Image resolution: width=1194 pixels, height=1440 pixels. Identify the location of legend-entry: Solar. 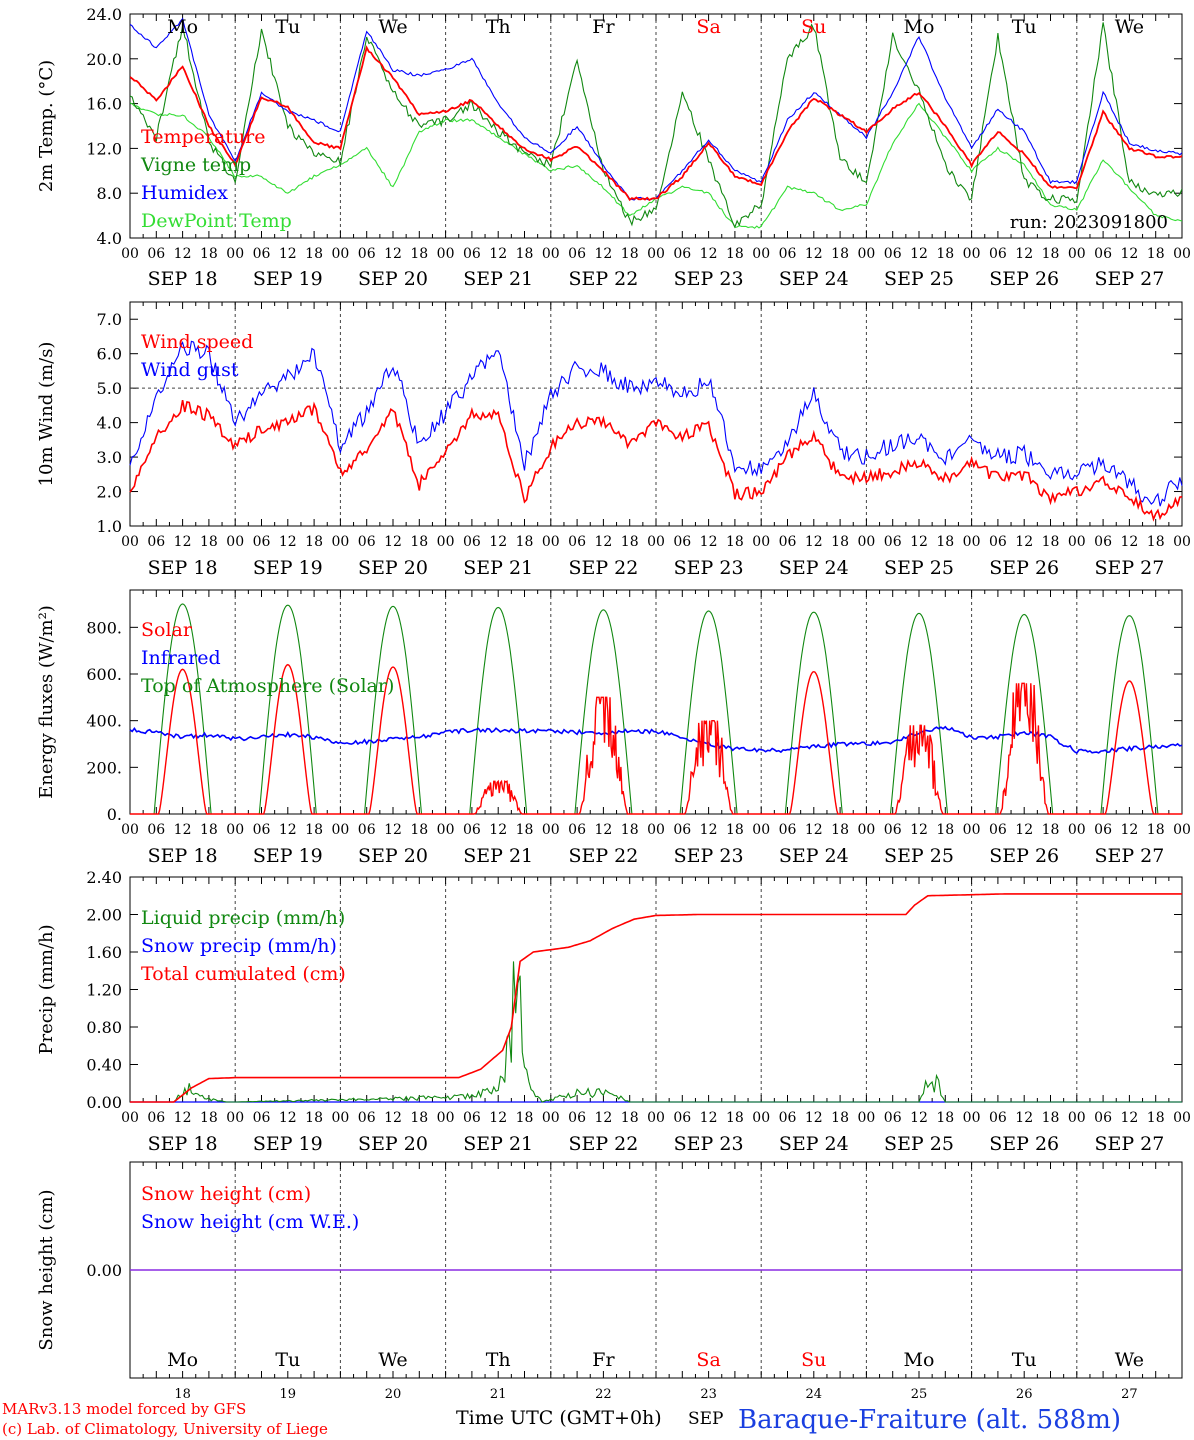
(167, 630).